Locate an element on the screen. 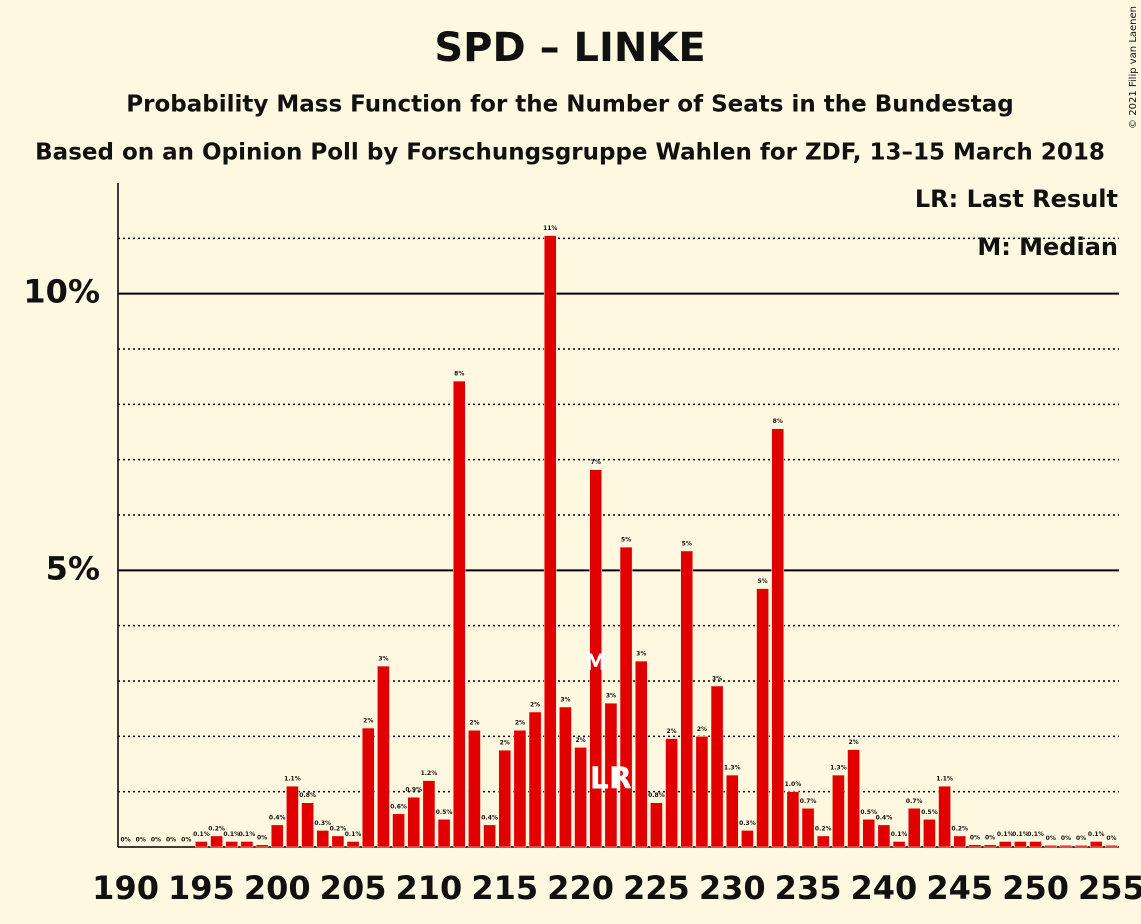 The height and width of the screenshot is (924, 1141). x-tick-label: 230 is located at coordinates (732, 888).